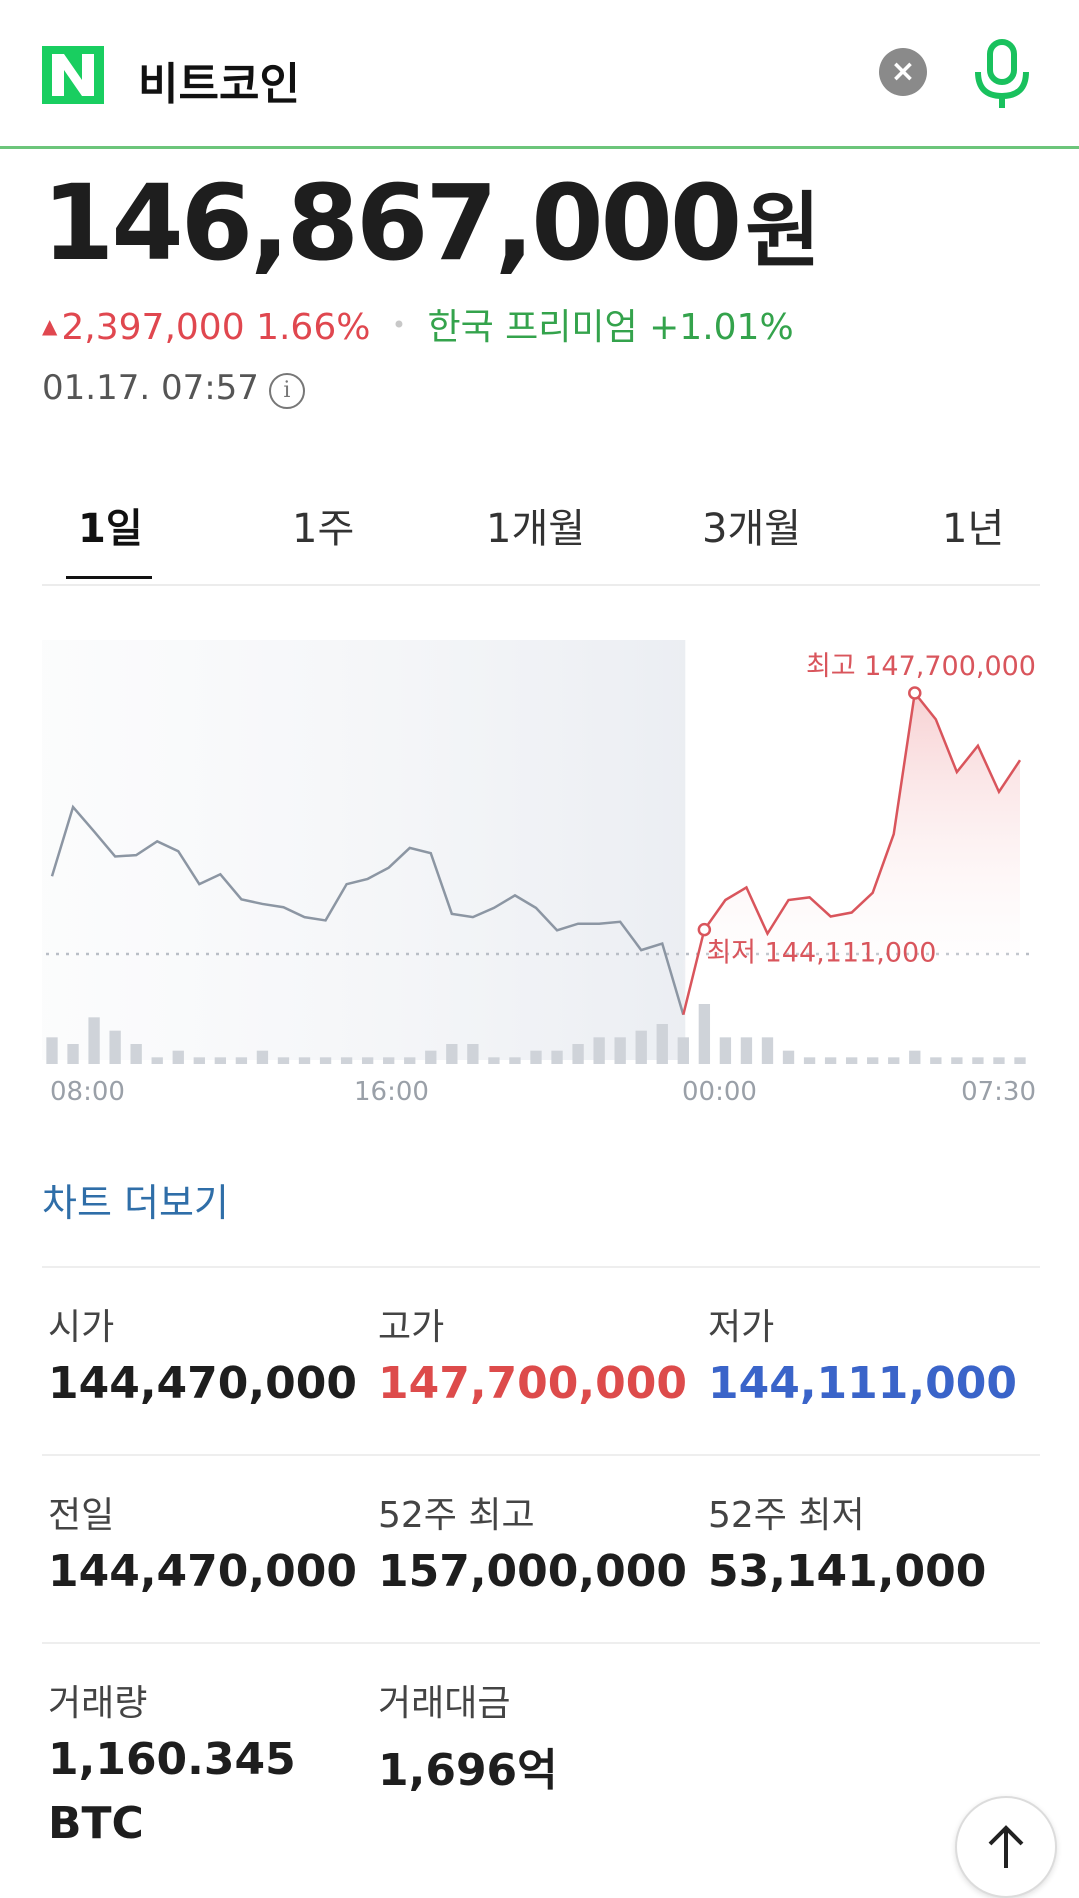 The width and height of the screenshot is (1079, 1898). What do you see at coordinates (109, 577) in the screenshot?
I see `active-tab-indicator` at bounding box center [109, 577].